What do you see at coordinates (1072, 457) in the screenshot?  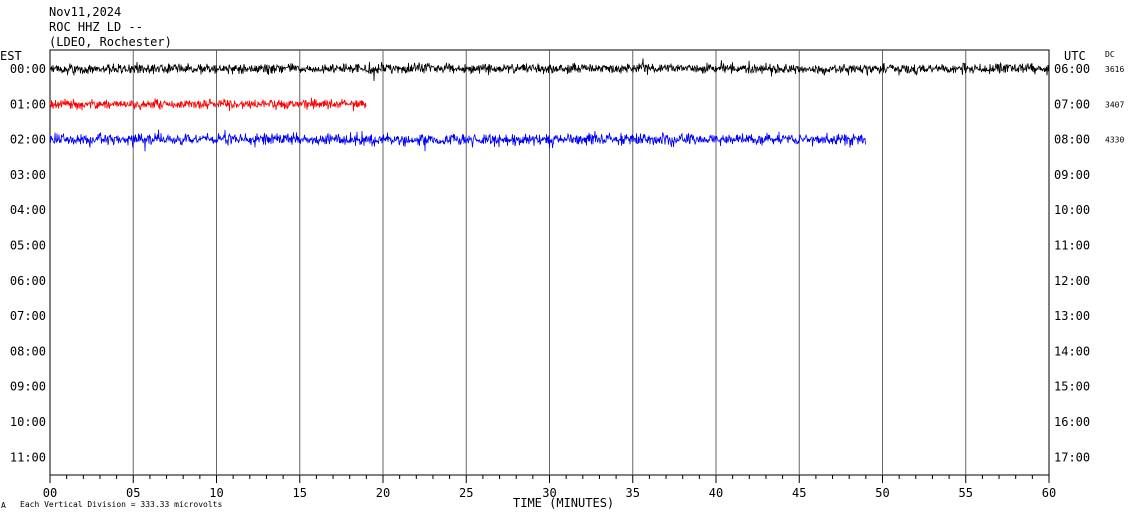 I see `right-hour-label: 17:00` at bounding box center [1072, 457].